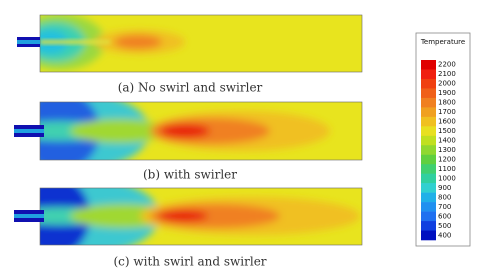  I want to click on colorbar-label: 1000, so click(447, 178).